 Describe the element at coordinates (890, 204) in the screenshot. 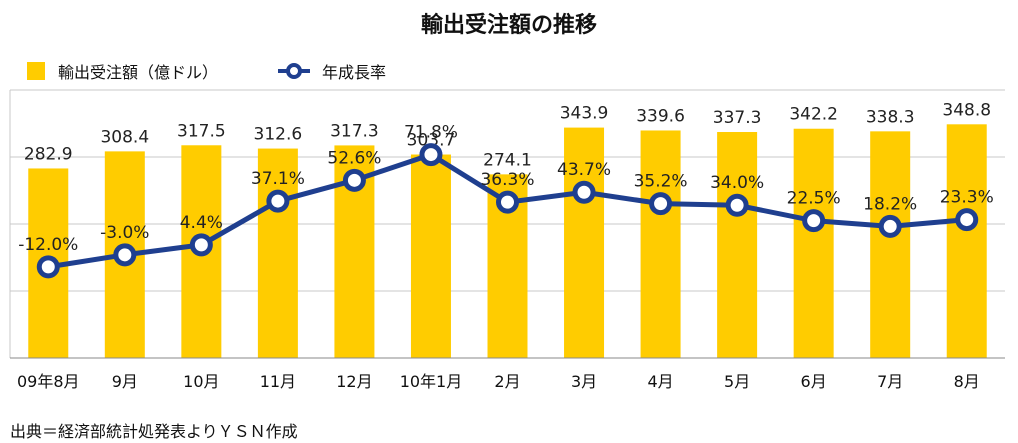

I see `growth-value-label: 18.2%` at that location.